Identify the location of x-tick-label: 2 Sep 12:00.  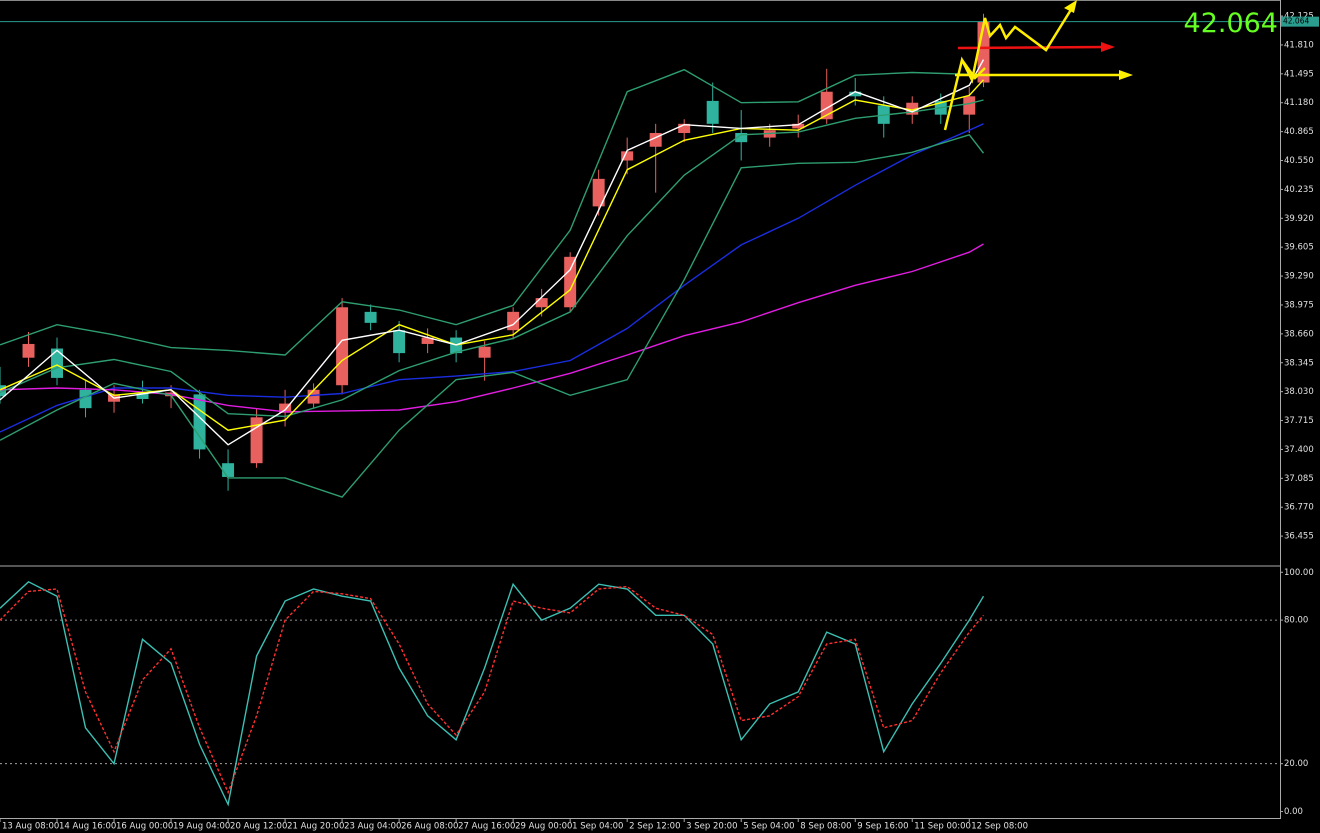
(654, 827).